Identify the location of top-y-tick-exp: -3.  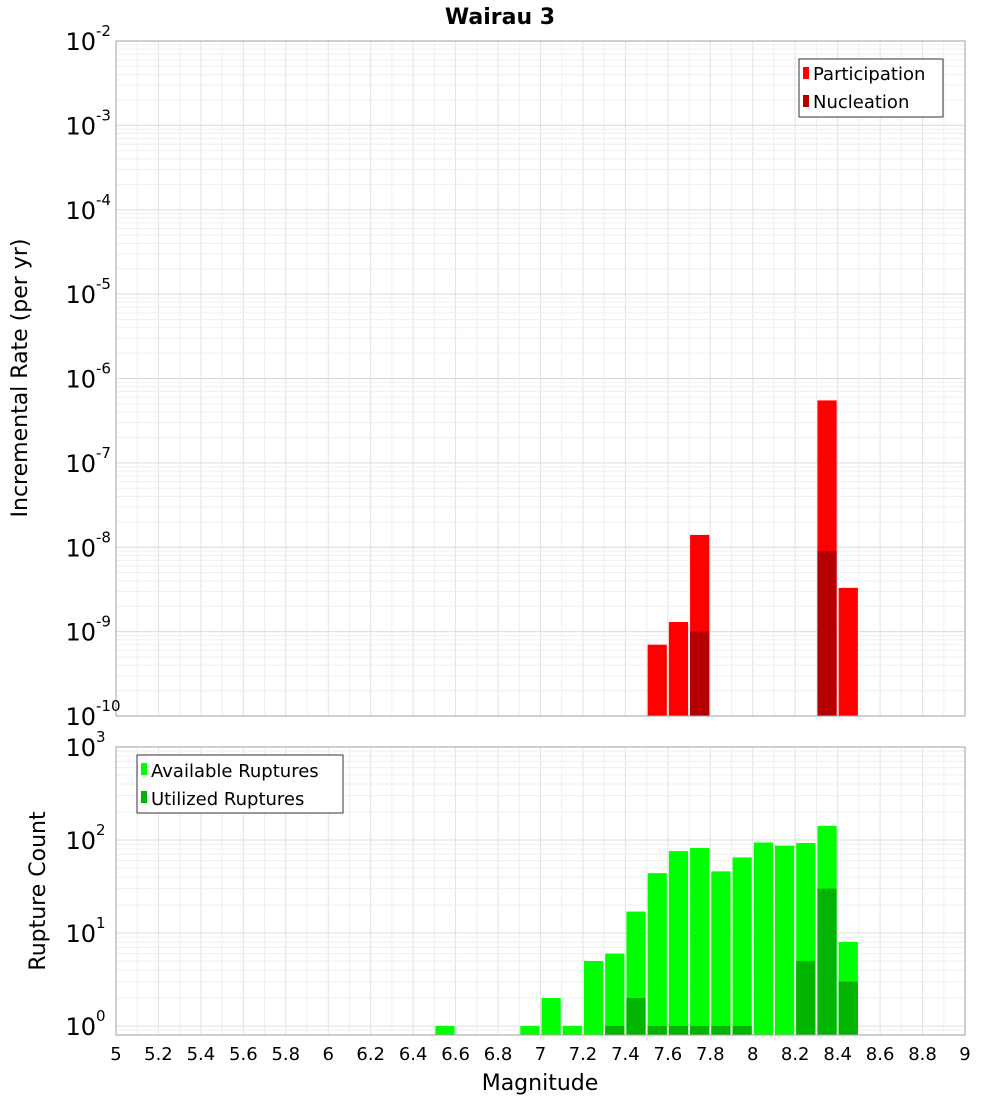
(103, 115).